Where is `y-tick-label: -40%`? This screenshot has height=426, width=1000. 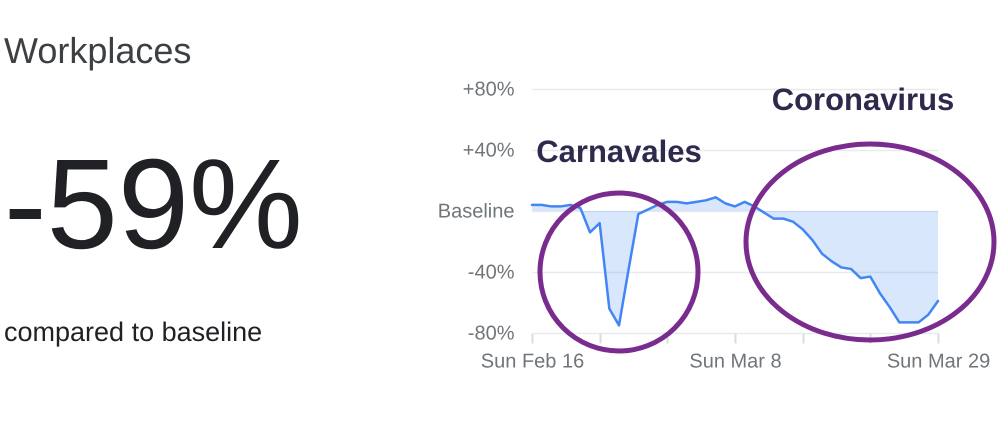 y-tick-label: -40% is located at coordinates (491, 273).